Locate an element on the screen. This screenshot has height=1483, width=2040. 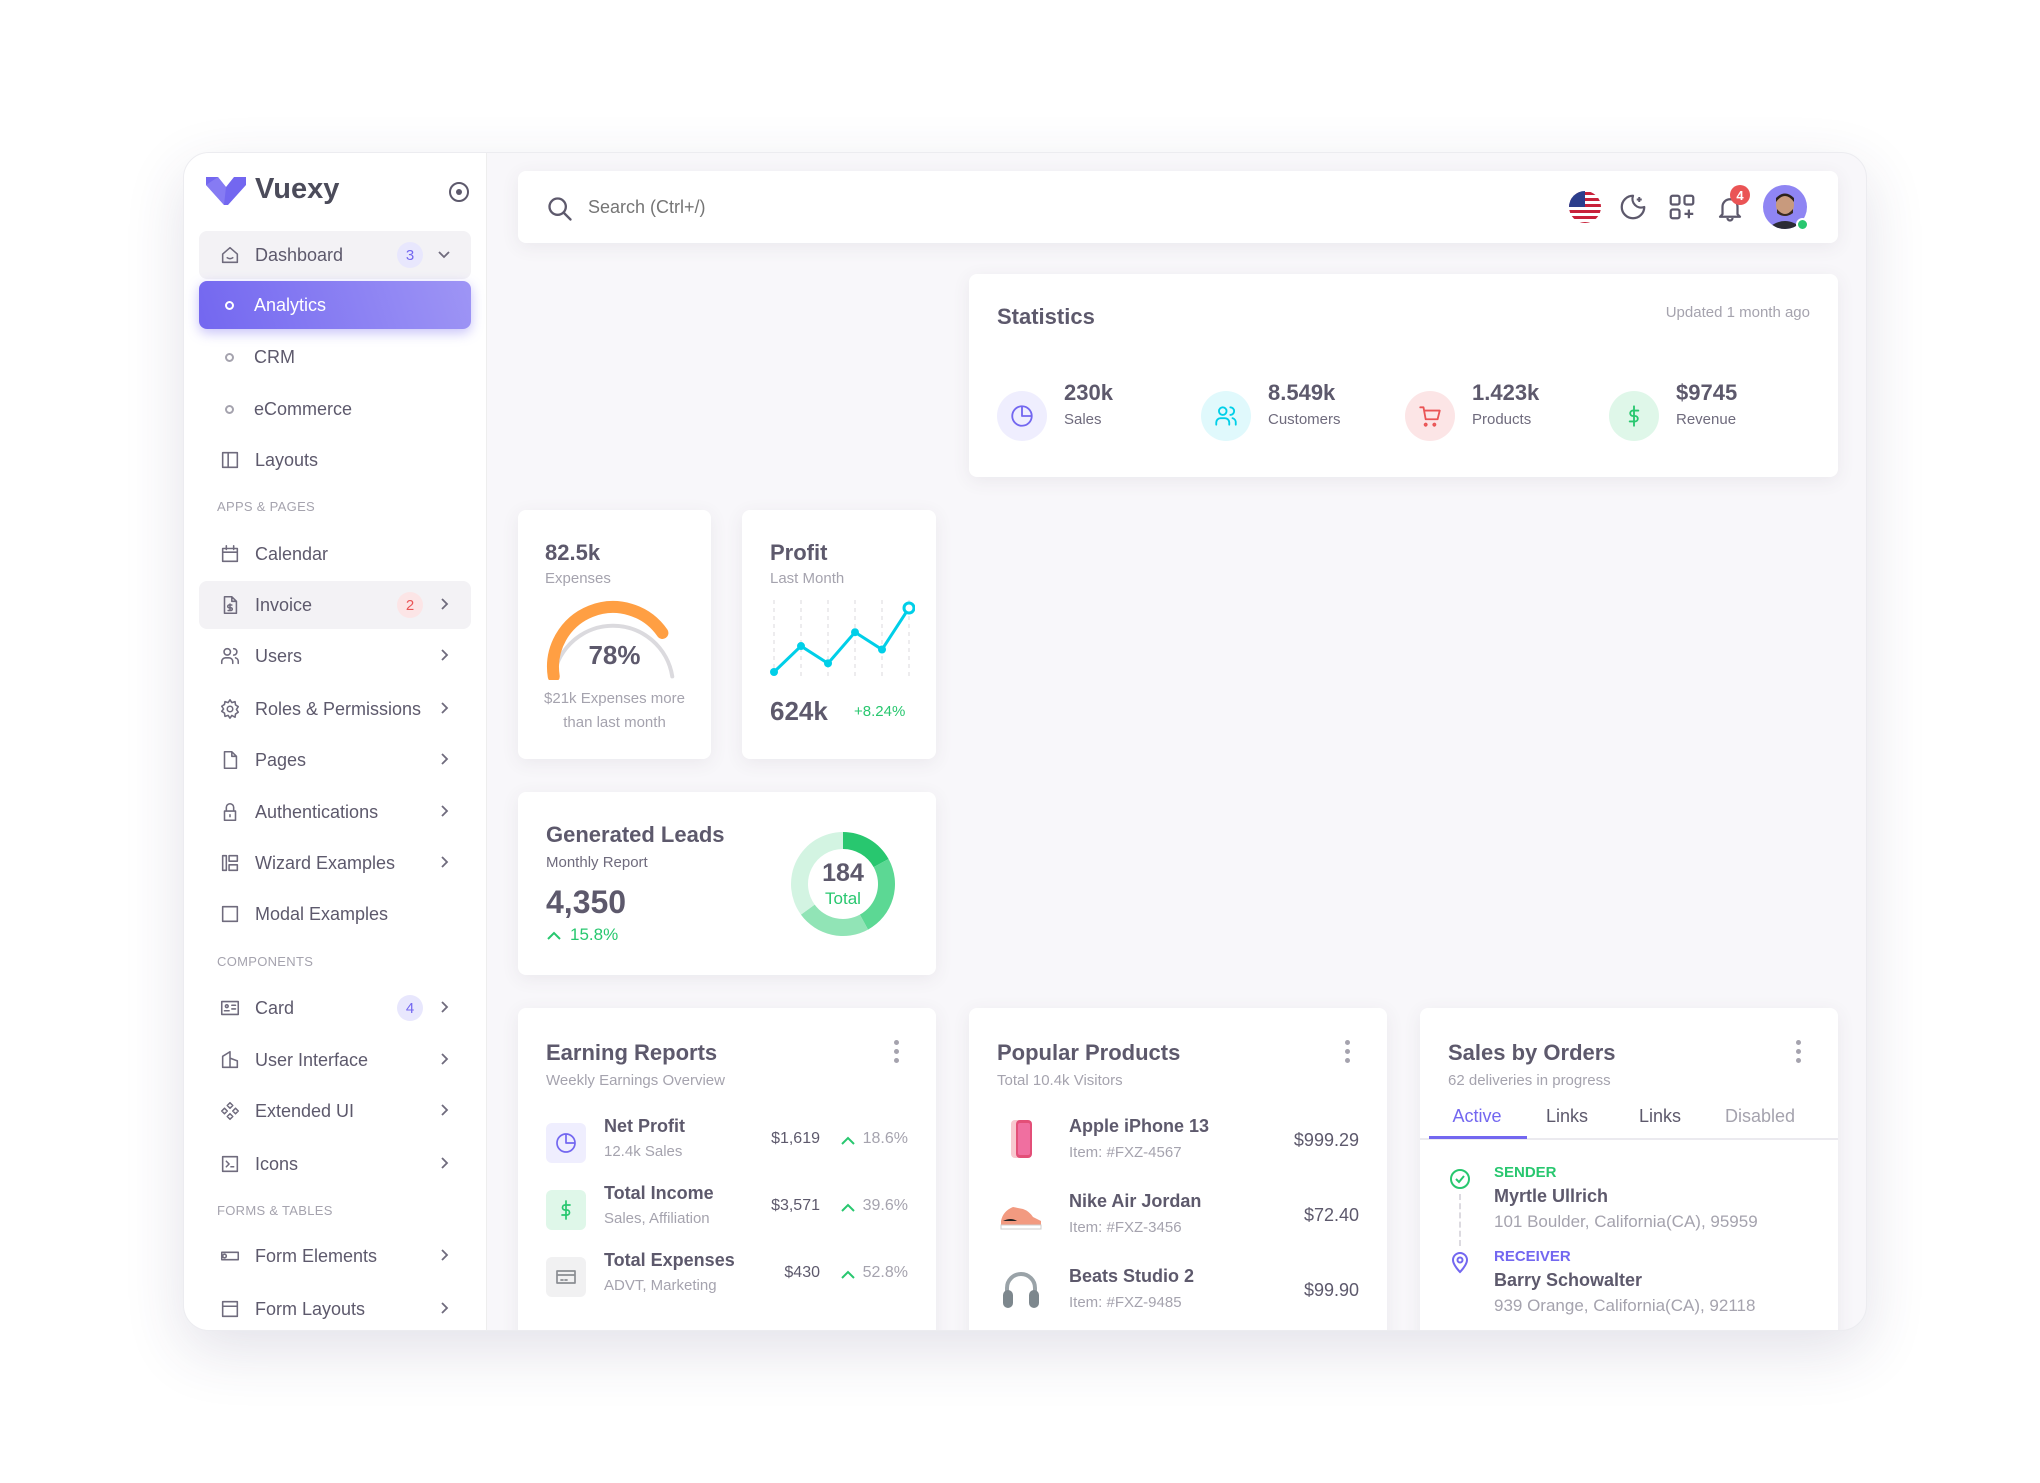
moon-stars-icon is located at coordinates (1633, 207).